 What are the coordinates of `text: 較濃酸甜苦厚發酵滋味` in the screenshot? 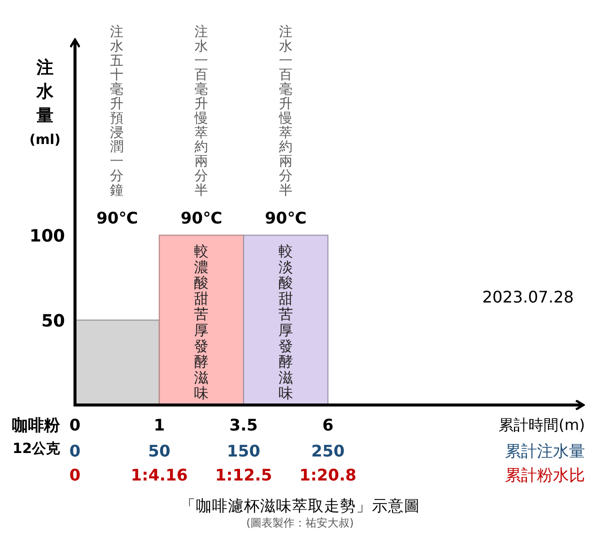 It's located at (201, 323).